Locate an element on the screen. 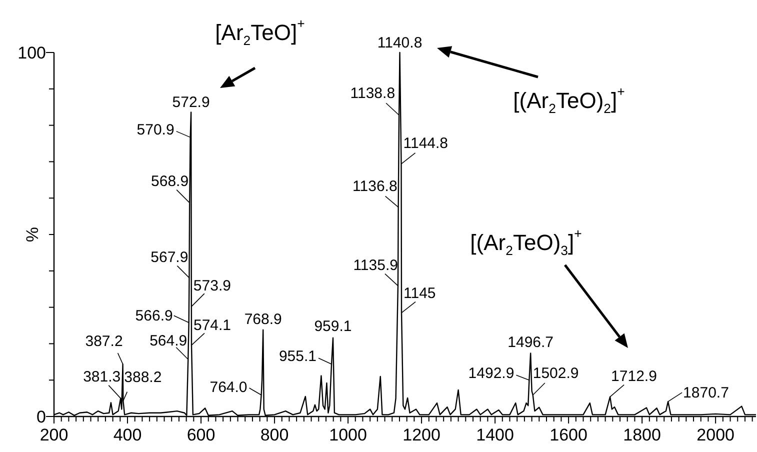 The height and width of the screenshot is (452, 757). x-tick-label: 600 is located at coordinates (201, 435).